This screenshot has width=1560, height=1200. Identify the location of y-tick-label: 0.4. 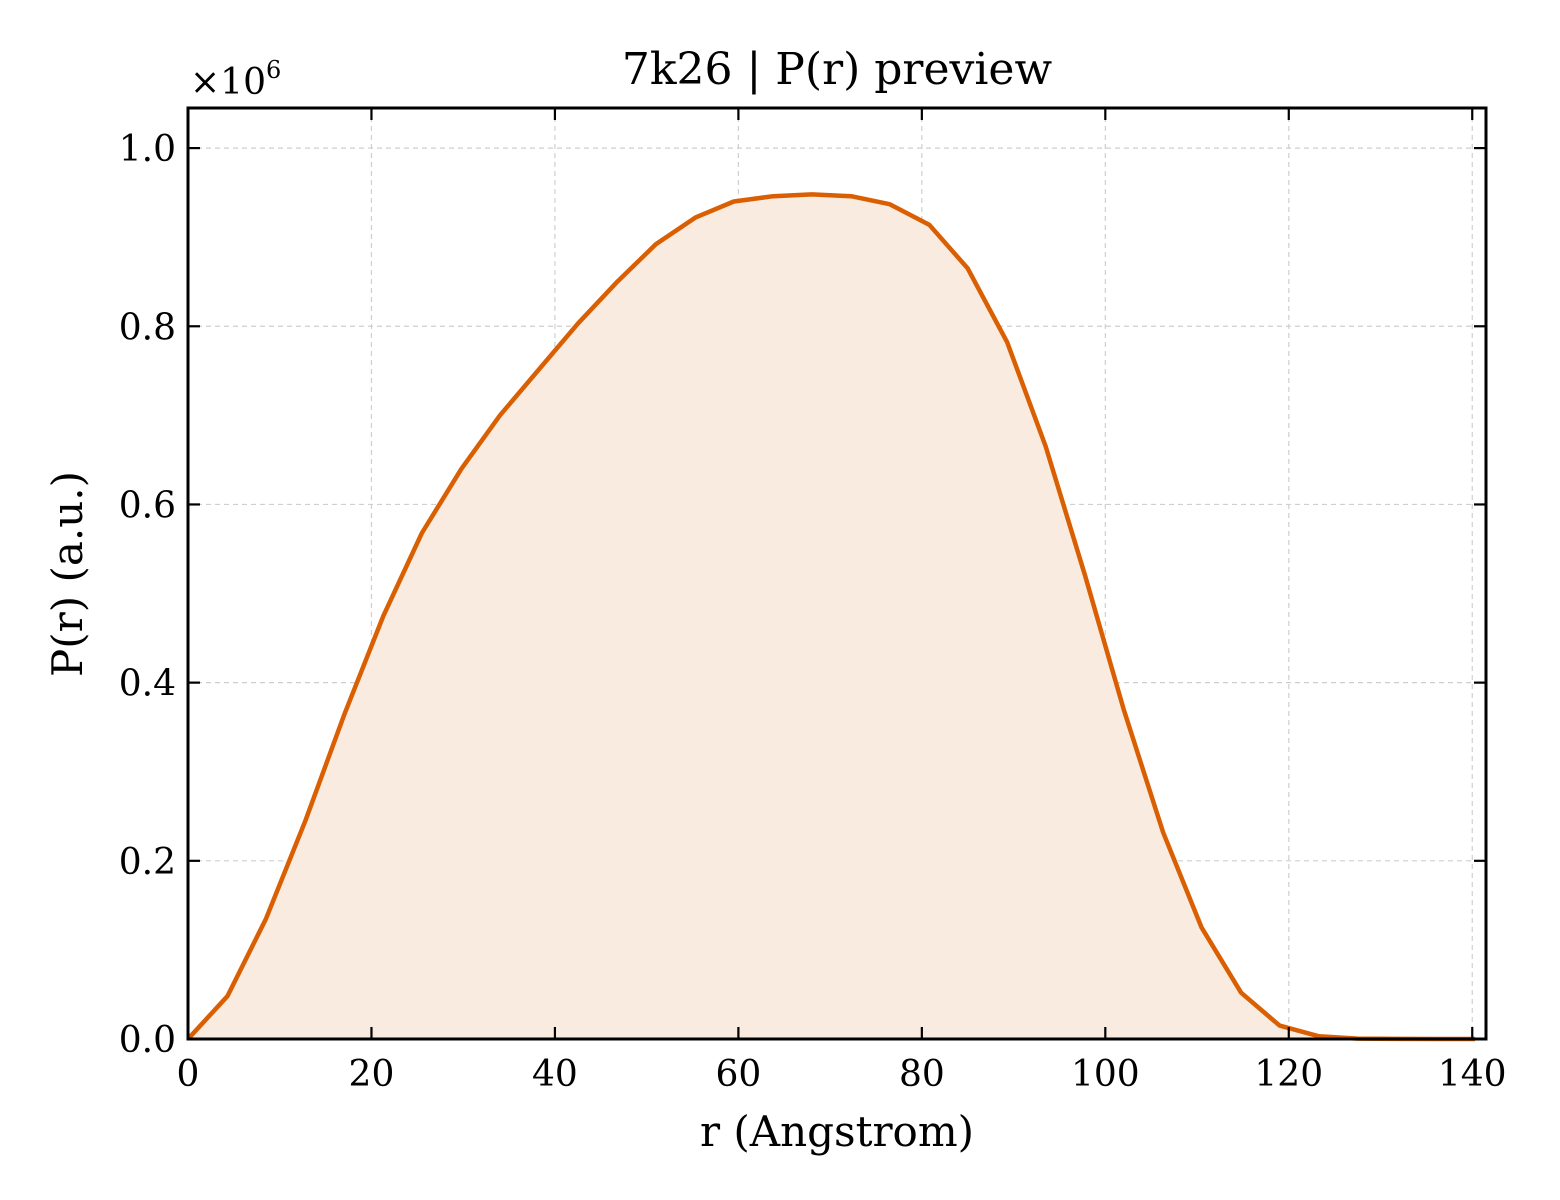
(147, 684).